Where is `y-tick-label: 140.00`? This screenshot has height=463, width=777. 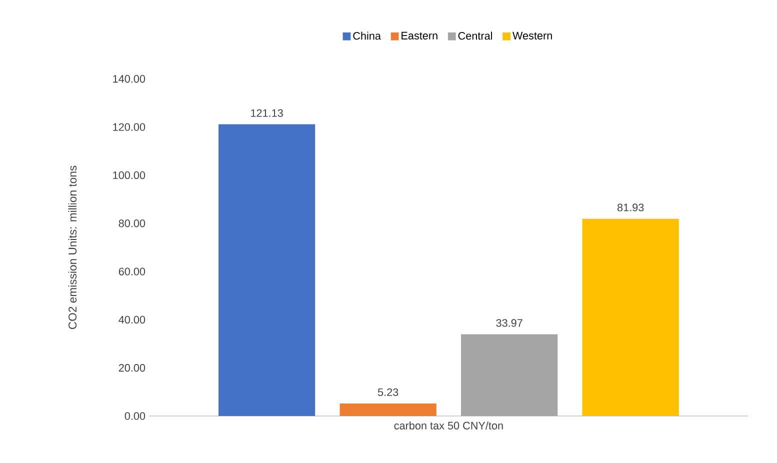 y-tick-label: 140.00 is located at coordinates (129, 78).